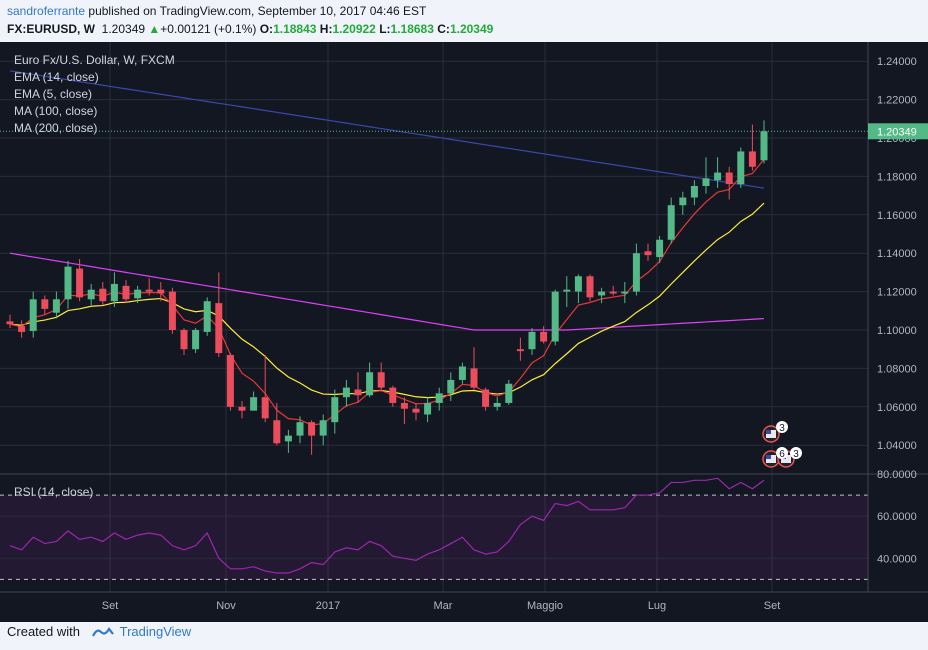  What do you see at coordinates (53, 94) in the screenshot?
I see `legend-ema5: EMA (5, close)` at bounding box center [53, 94].